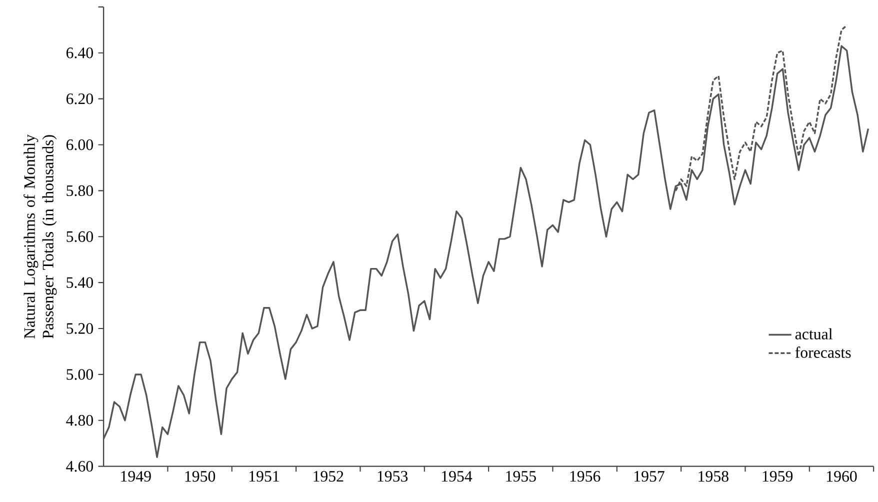 The width and height of the screenshot is (878, 502). Describe the element at coordinates (329, 476) in the screenshot. I see `x-tick-label: 1952` at that location.